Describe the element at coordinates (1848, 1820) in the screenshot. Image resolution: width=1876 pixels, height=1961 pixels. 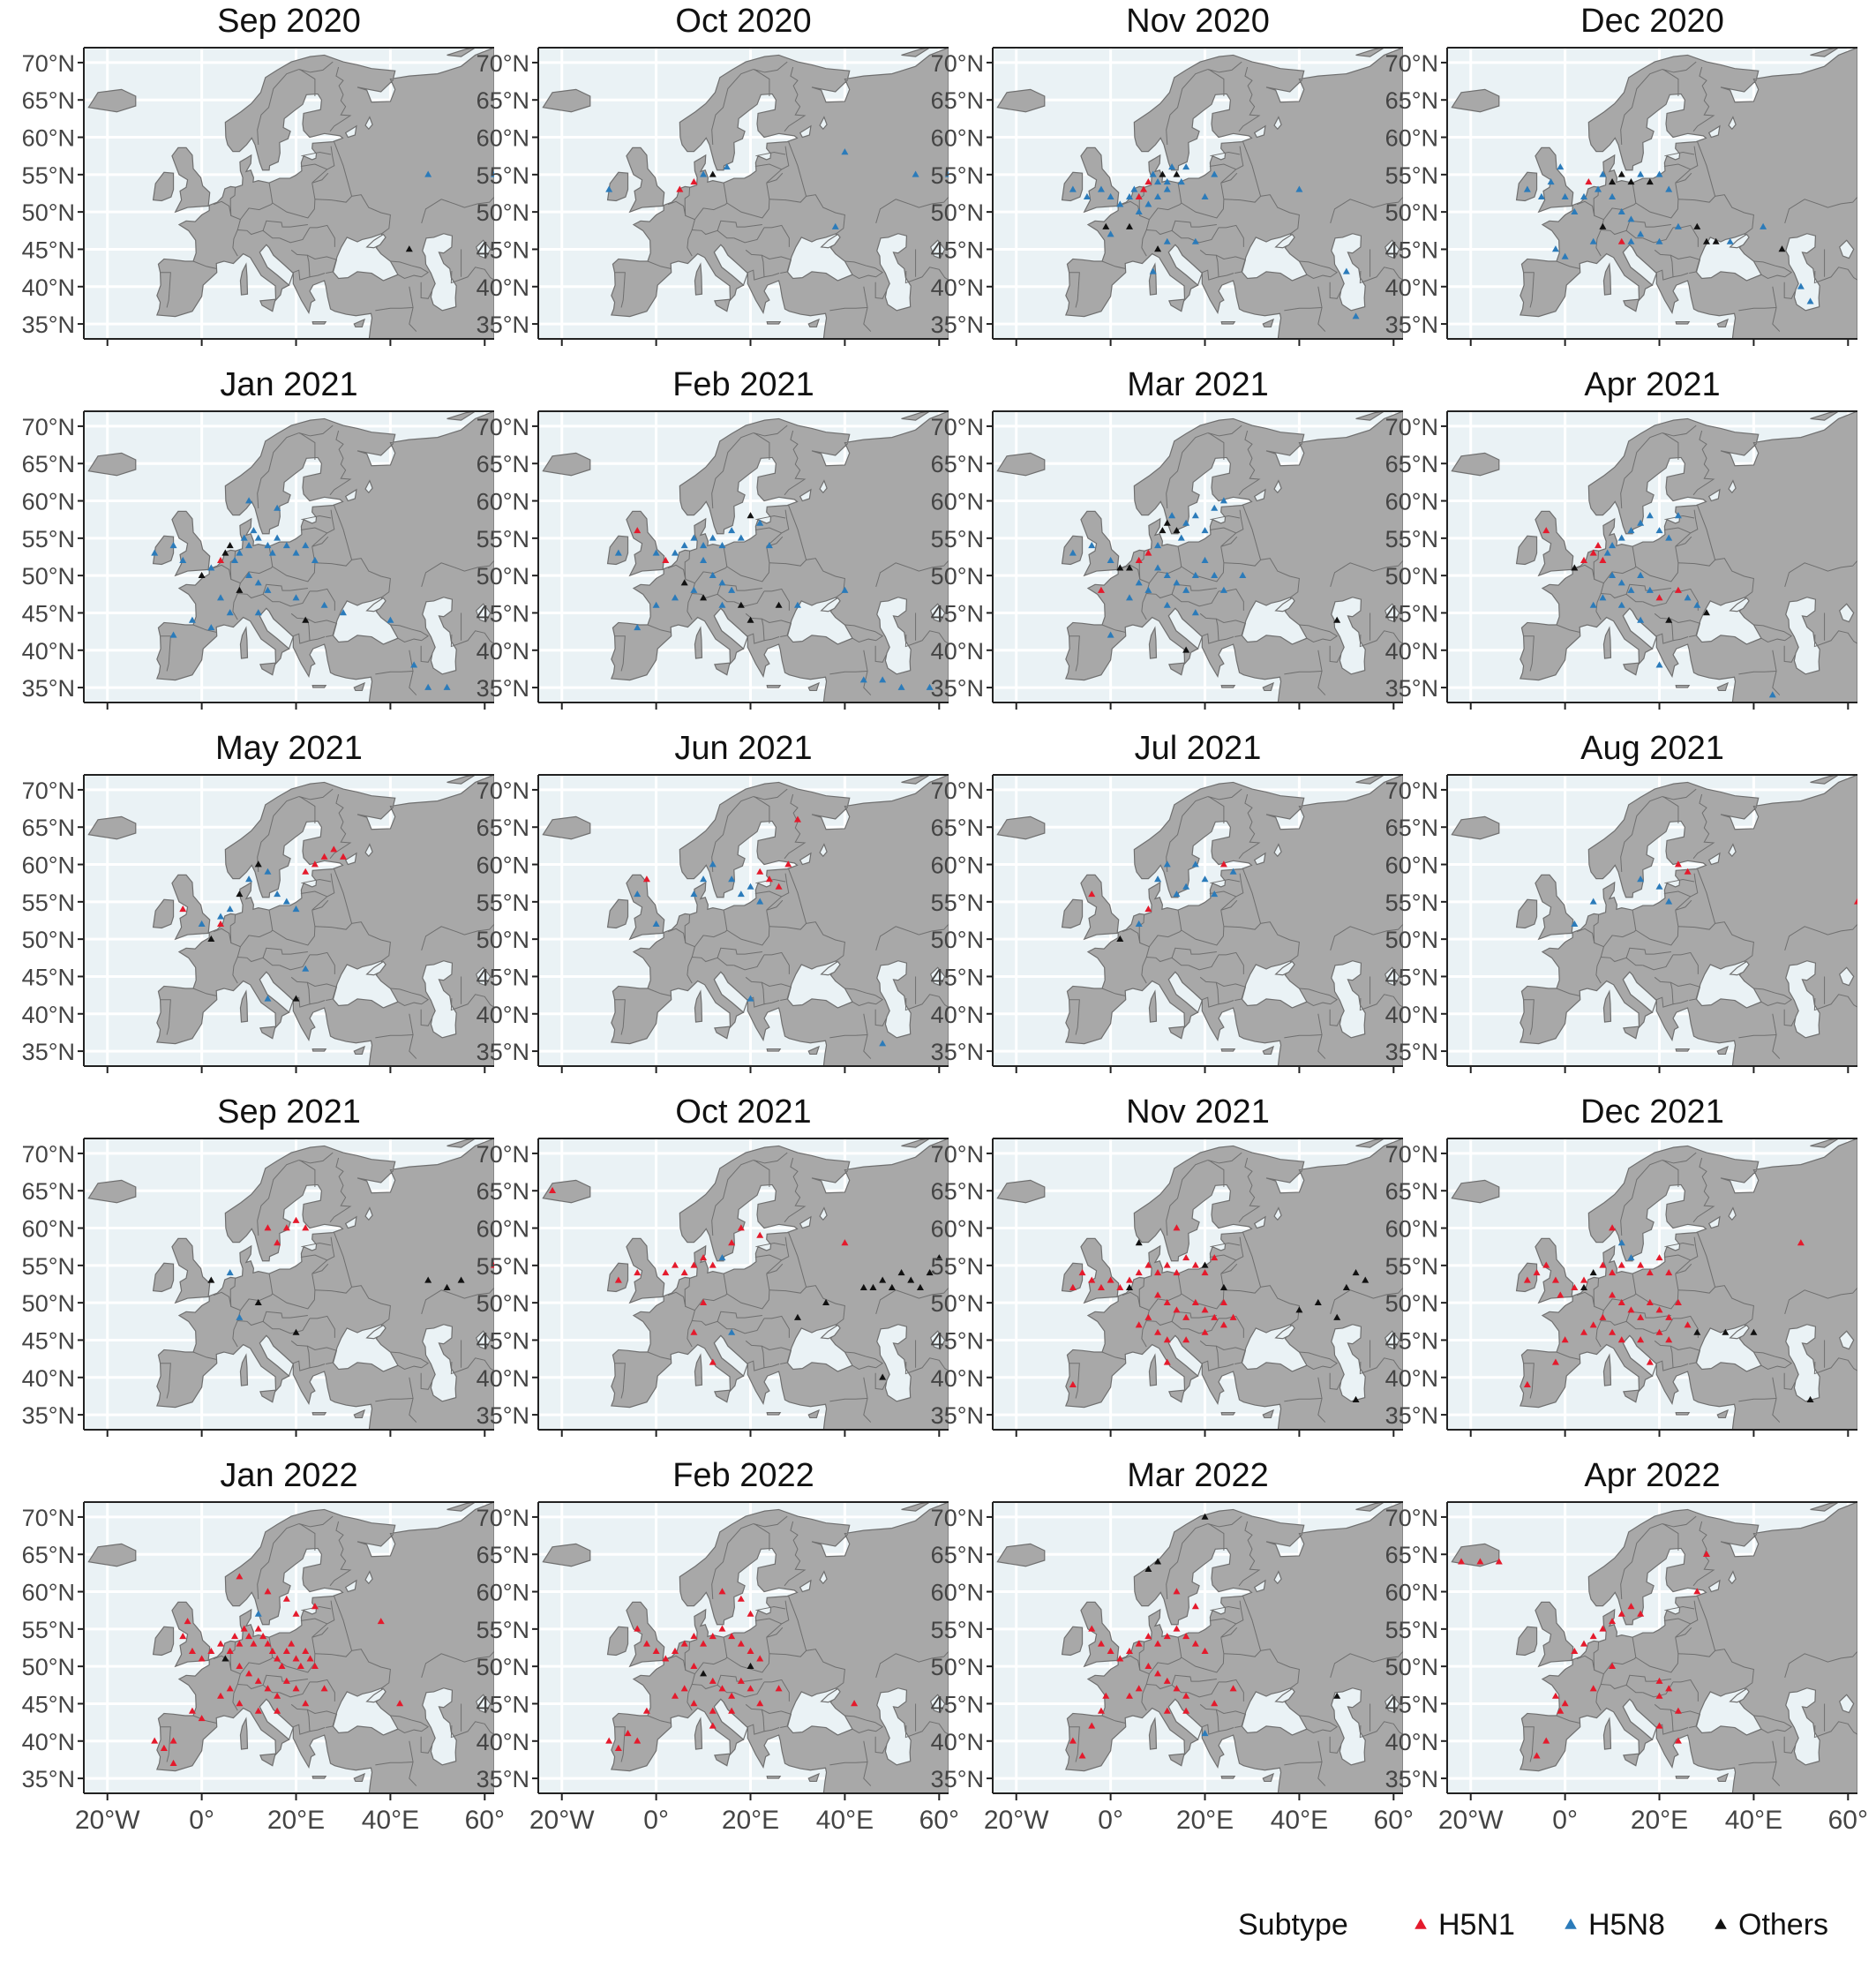
I see `x-tick-label: 60°` at that location.